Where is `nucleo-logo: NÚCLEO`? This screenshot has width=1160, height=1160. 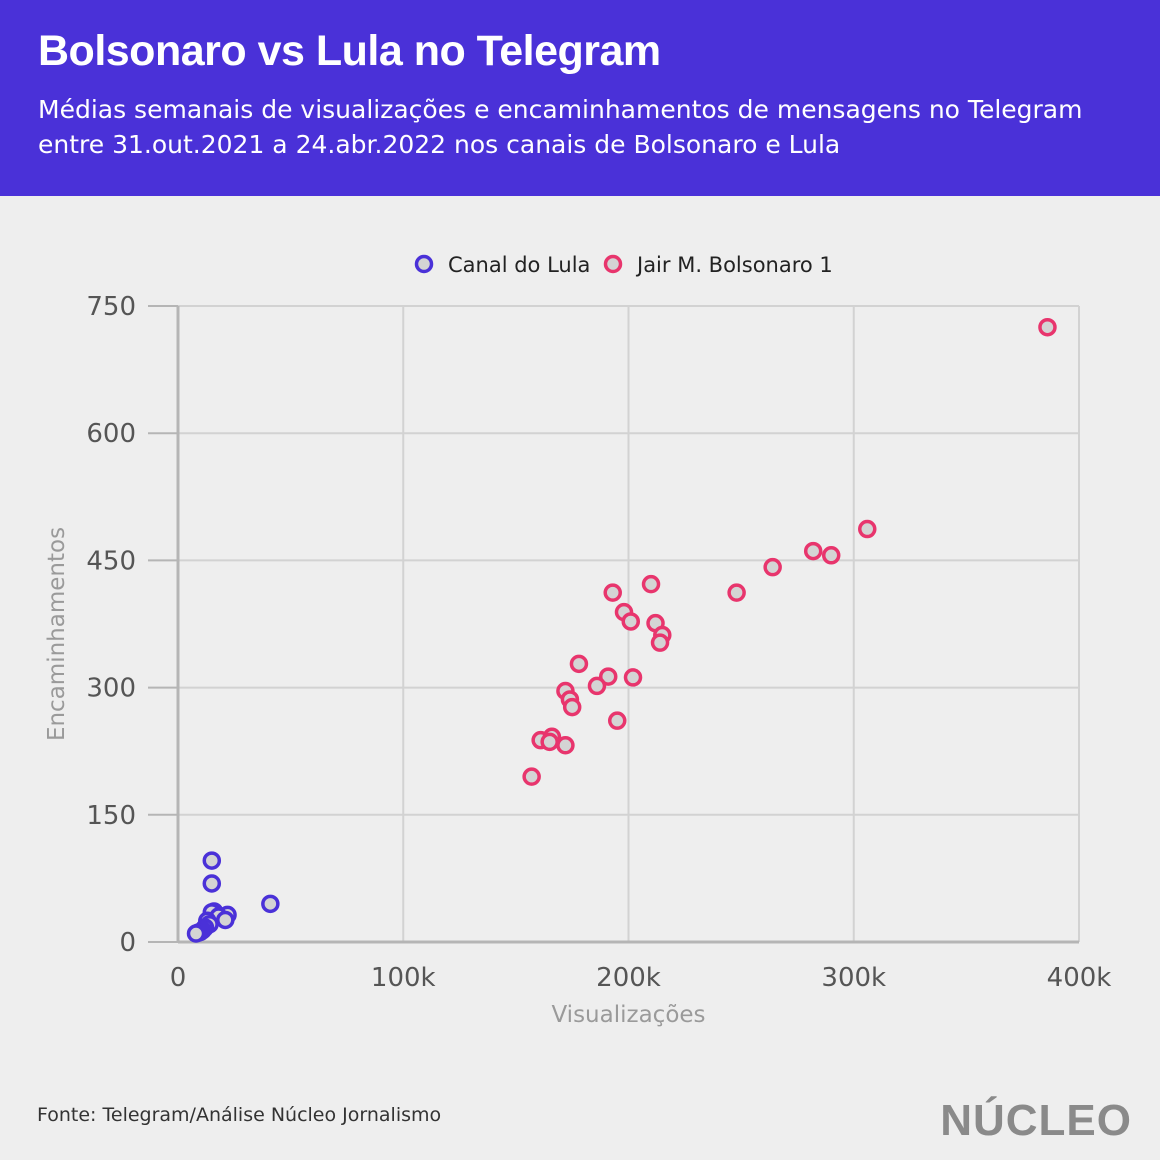 nucleo-logo: NÚCLEO is located at coordinates (1036, 1120).